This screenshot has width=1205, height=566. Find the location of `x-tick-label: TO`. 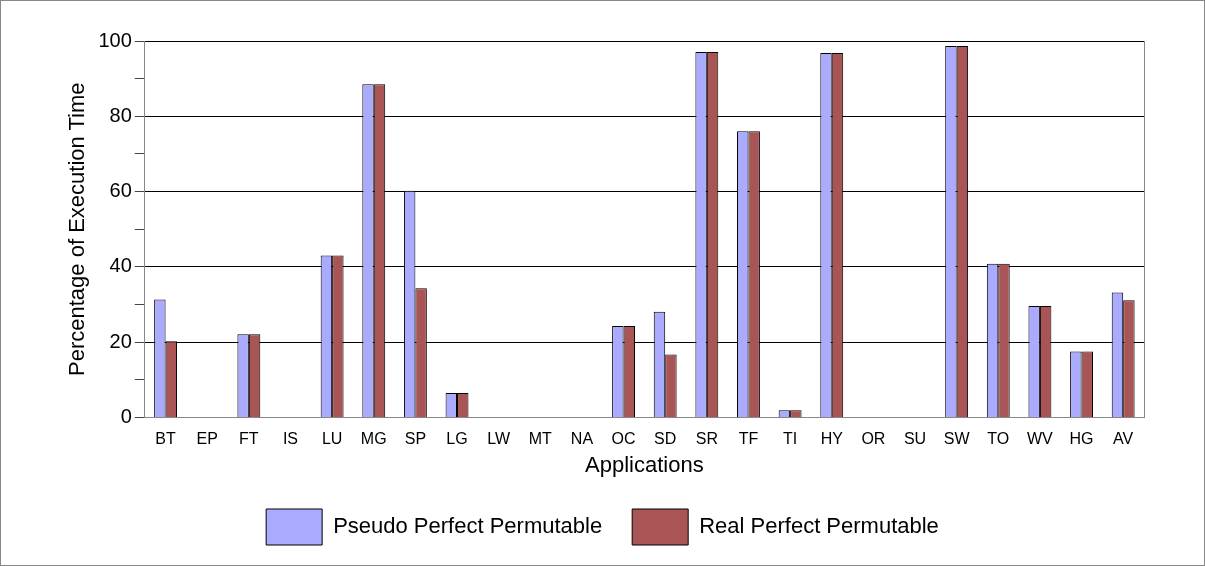

x-tick-label: TO is located at coordinates (998, 439).